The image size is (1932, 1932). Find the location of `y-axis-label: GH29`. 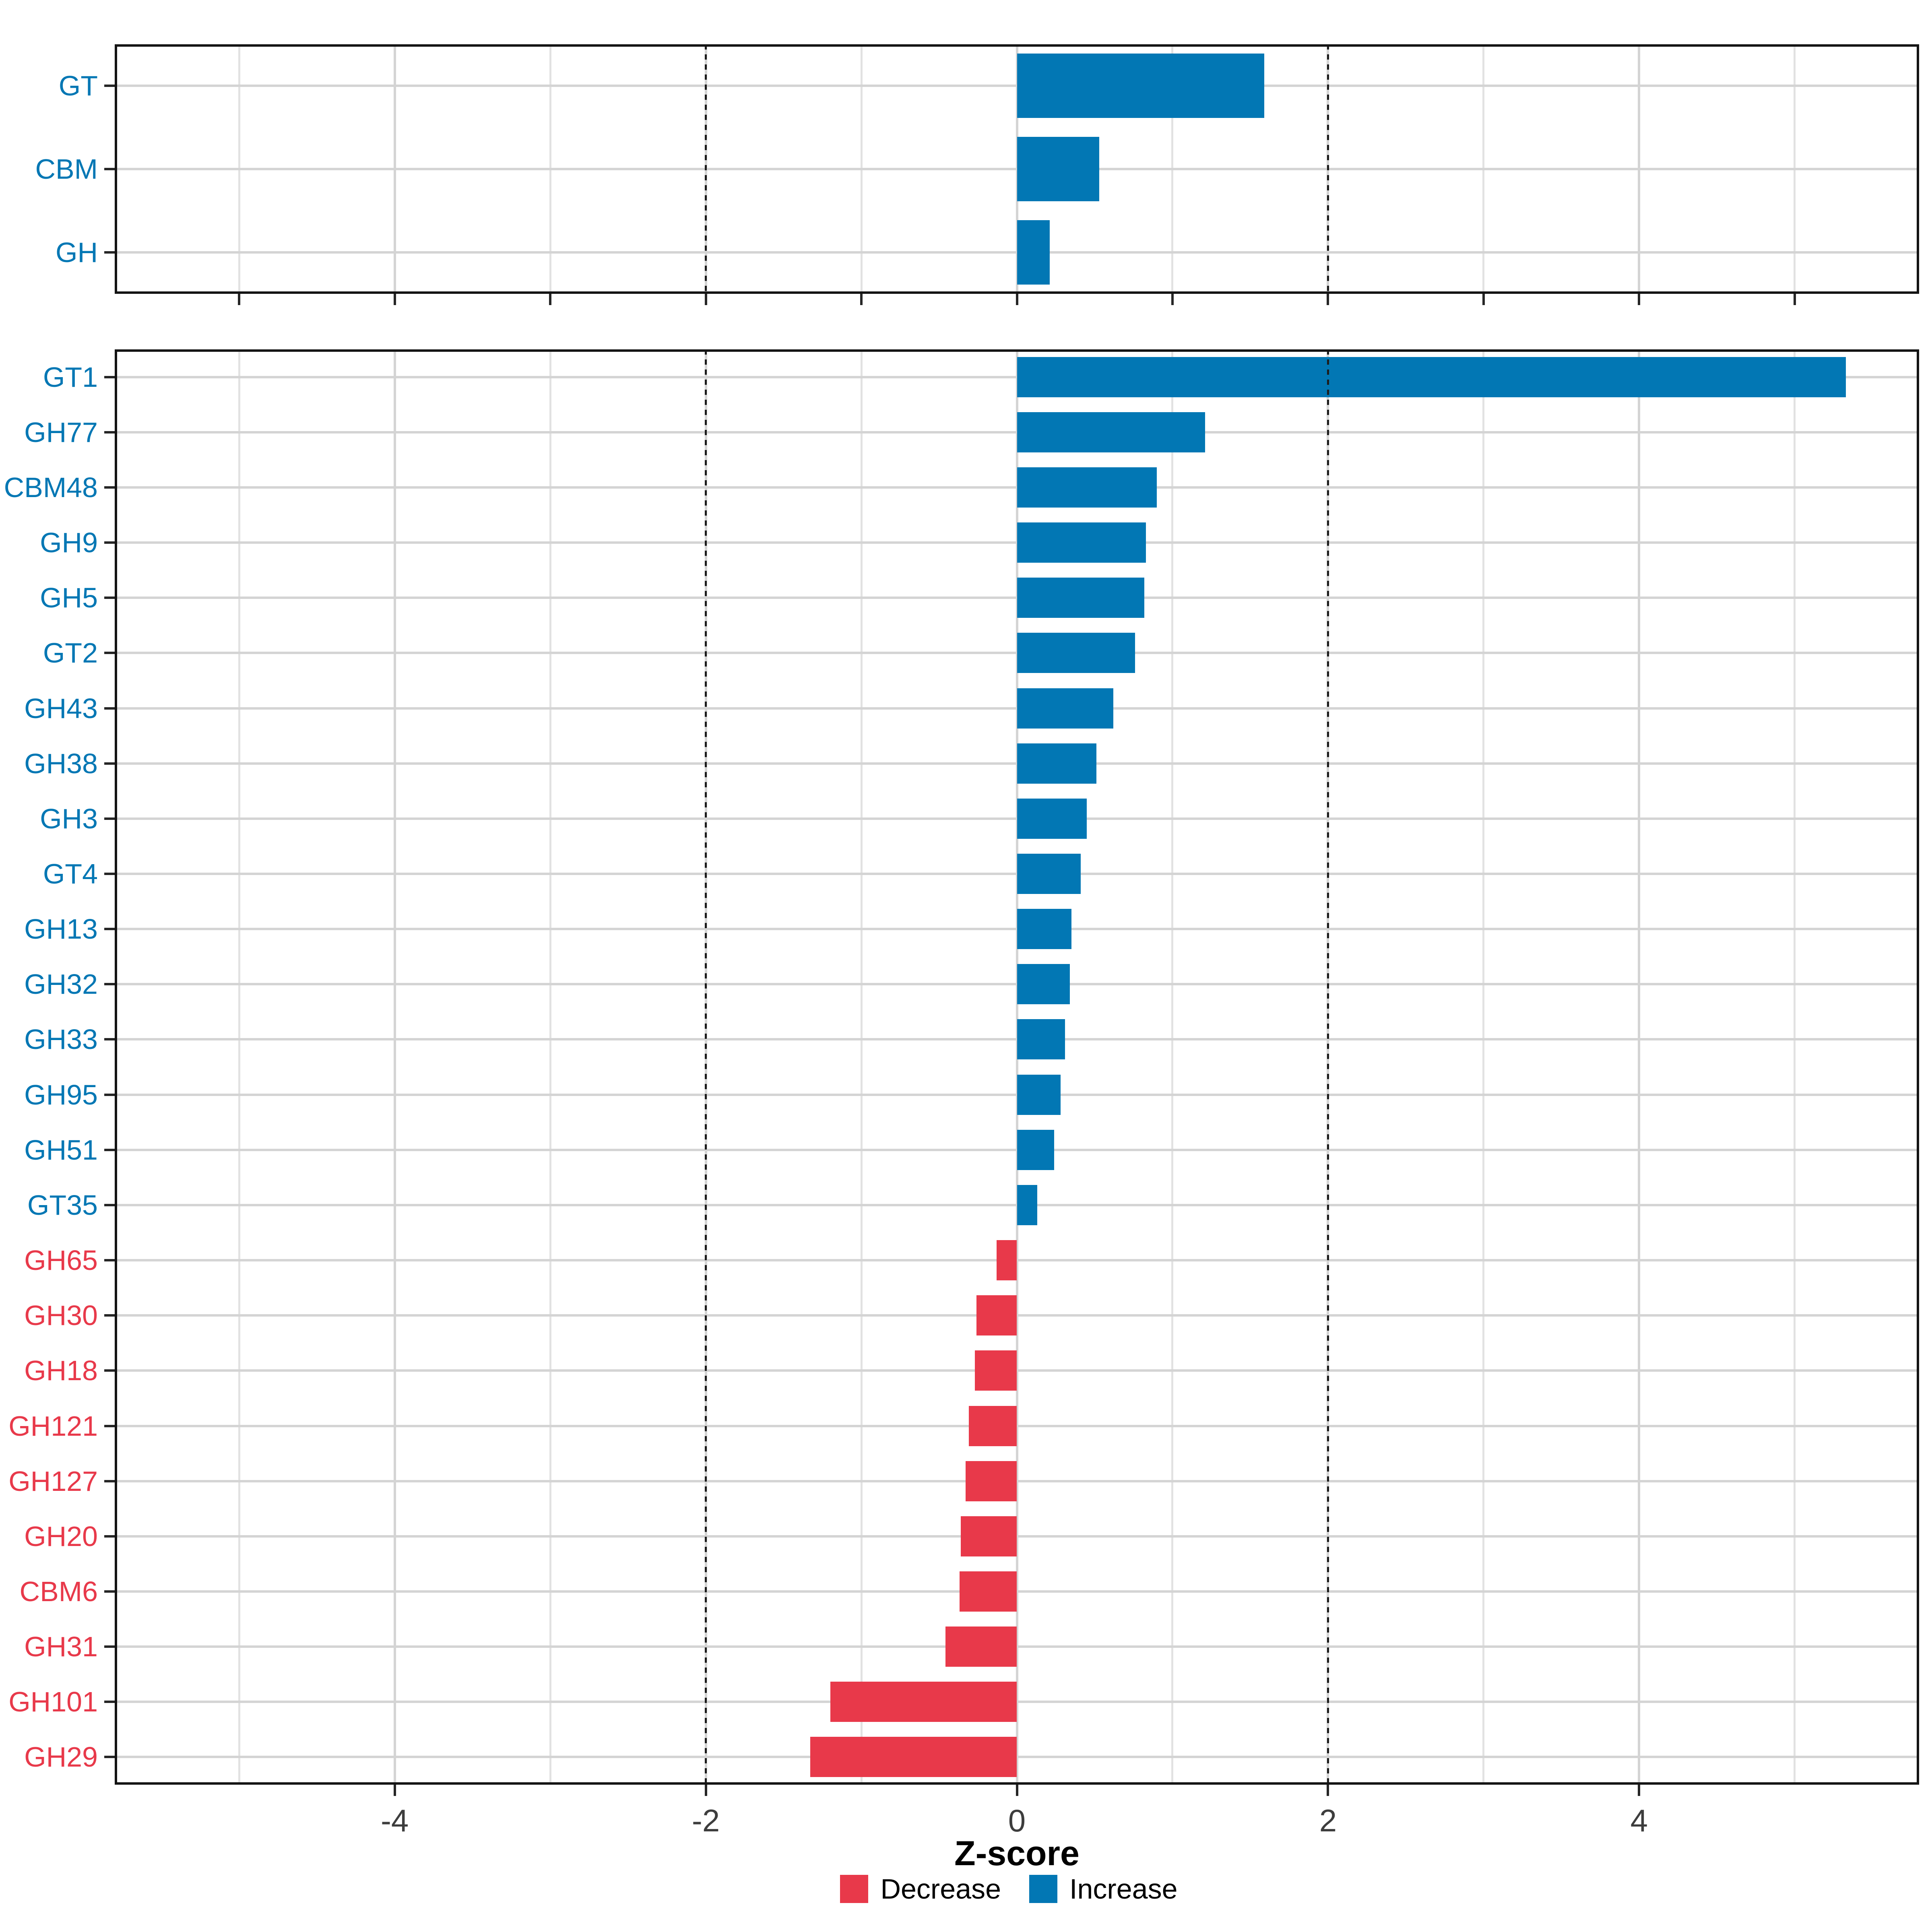

y-axis-label: GH29 is located at coordinates (61, 1757).